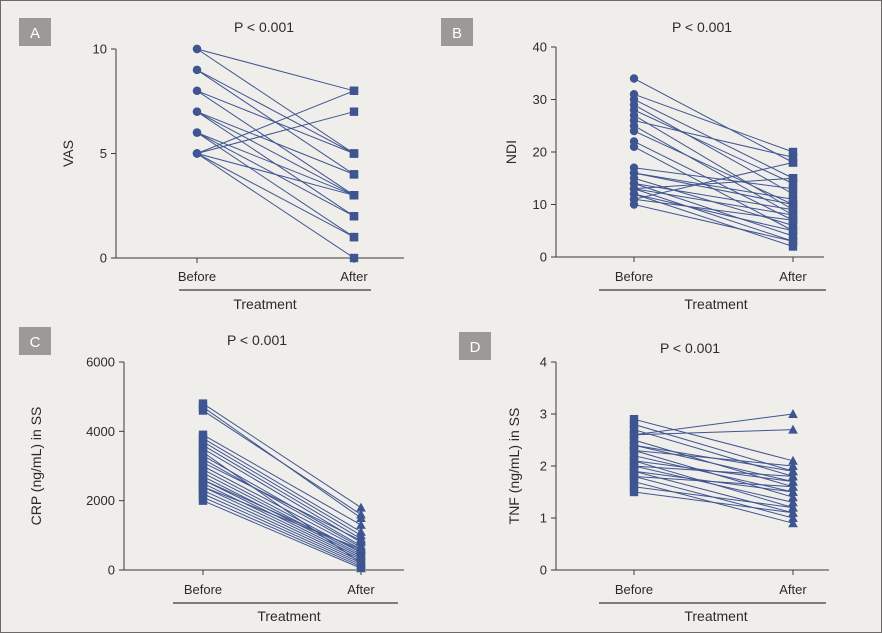 The image size is (882, 633). I want to click on panel-a-label: A, so click(35, 33).